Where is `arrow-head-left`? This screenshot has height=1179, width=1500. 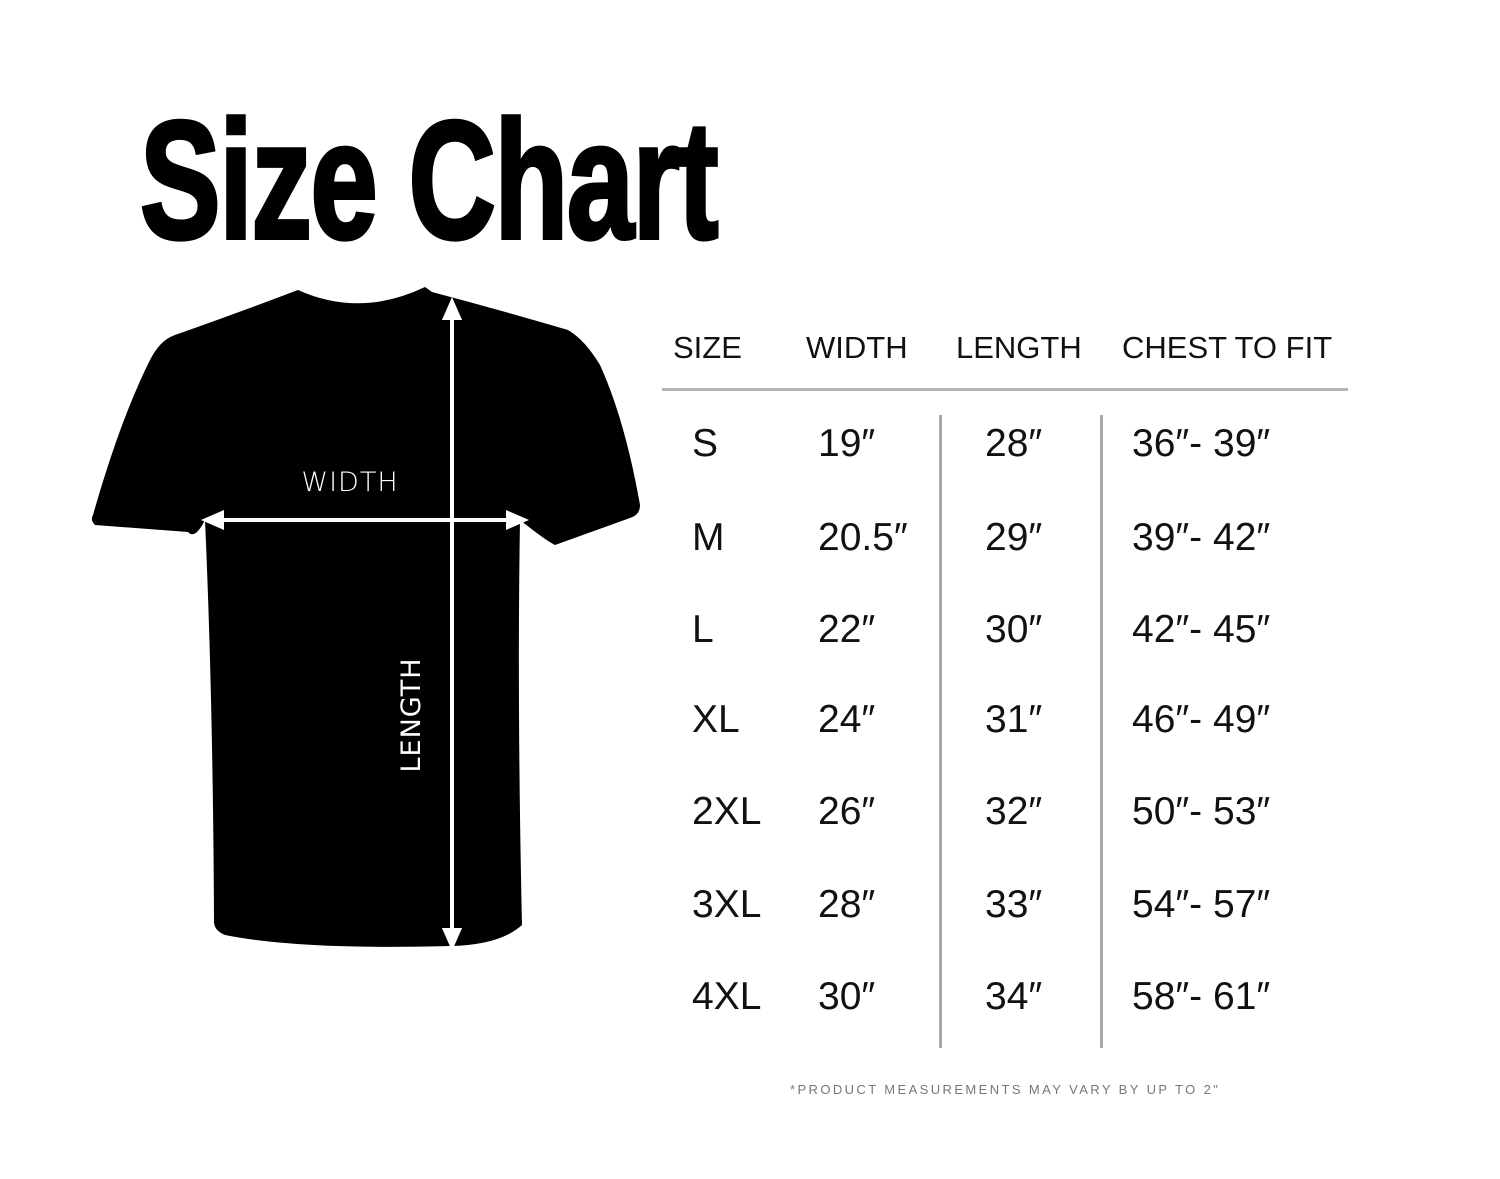
arrow-head-left is located at coordinates (212, 520).